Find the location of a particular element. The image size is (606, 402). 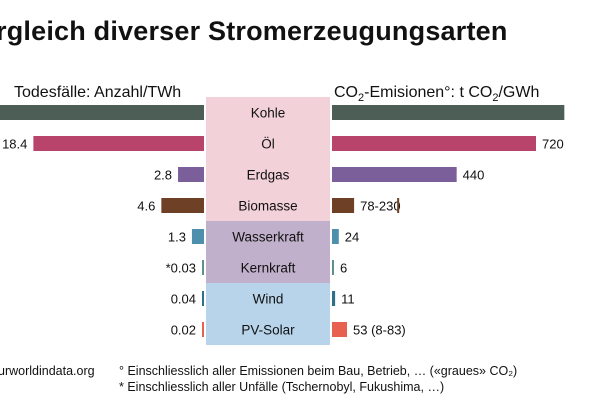

category-label-kernkraft: Kernkraft is located at coordinates (268, 268).